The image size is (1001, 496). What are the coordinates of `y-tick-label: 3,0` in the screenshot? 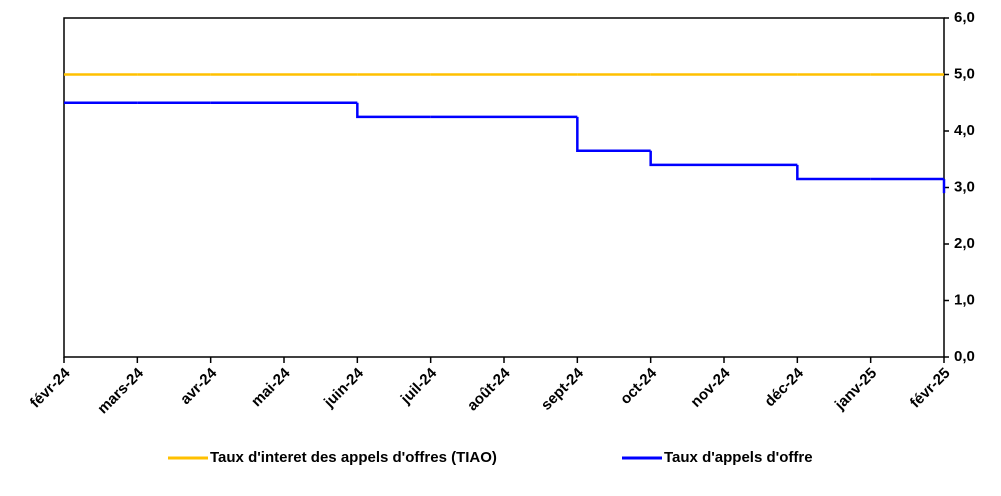 It's located at (964, 186).